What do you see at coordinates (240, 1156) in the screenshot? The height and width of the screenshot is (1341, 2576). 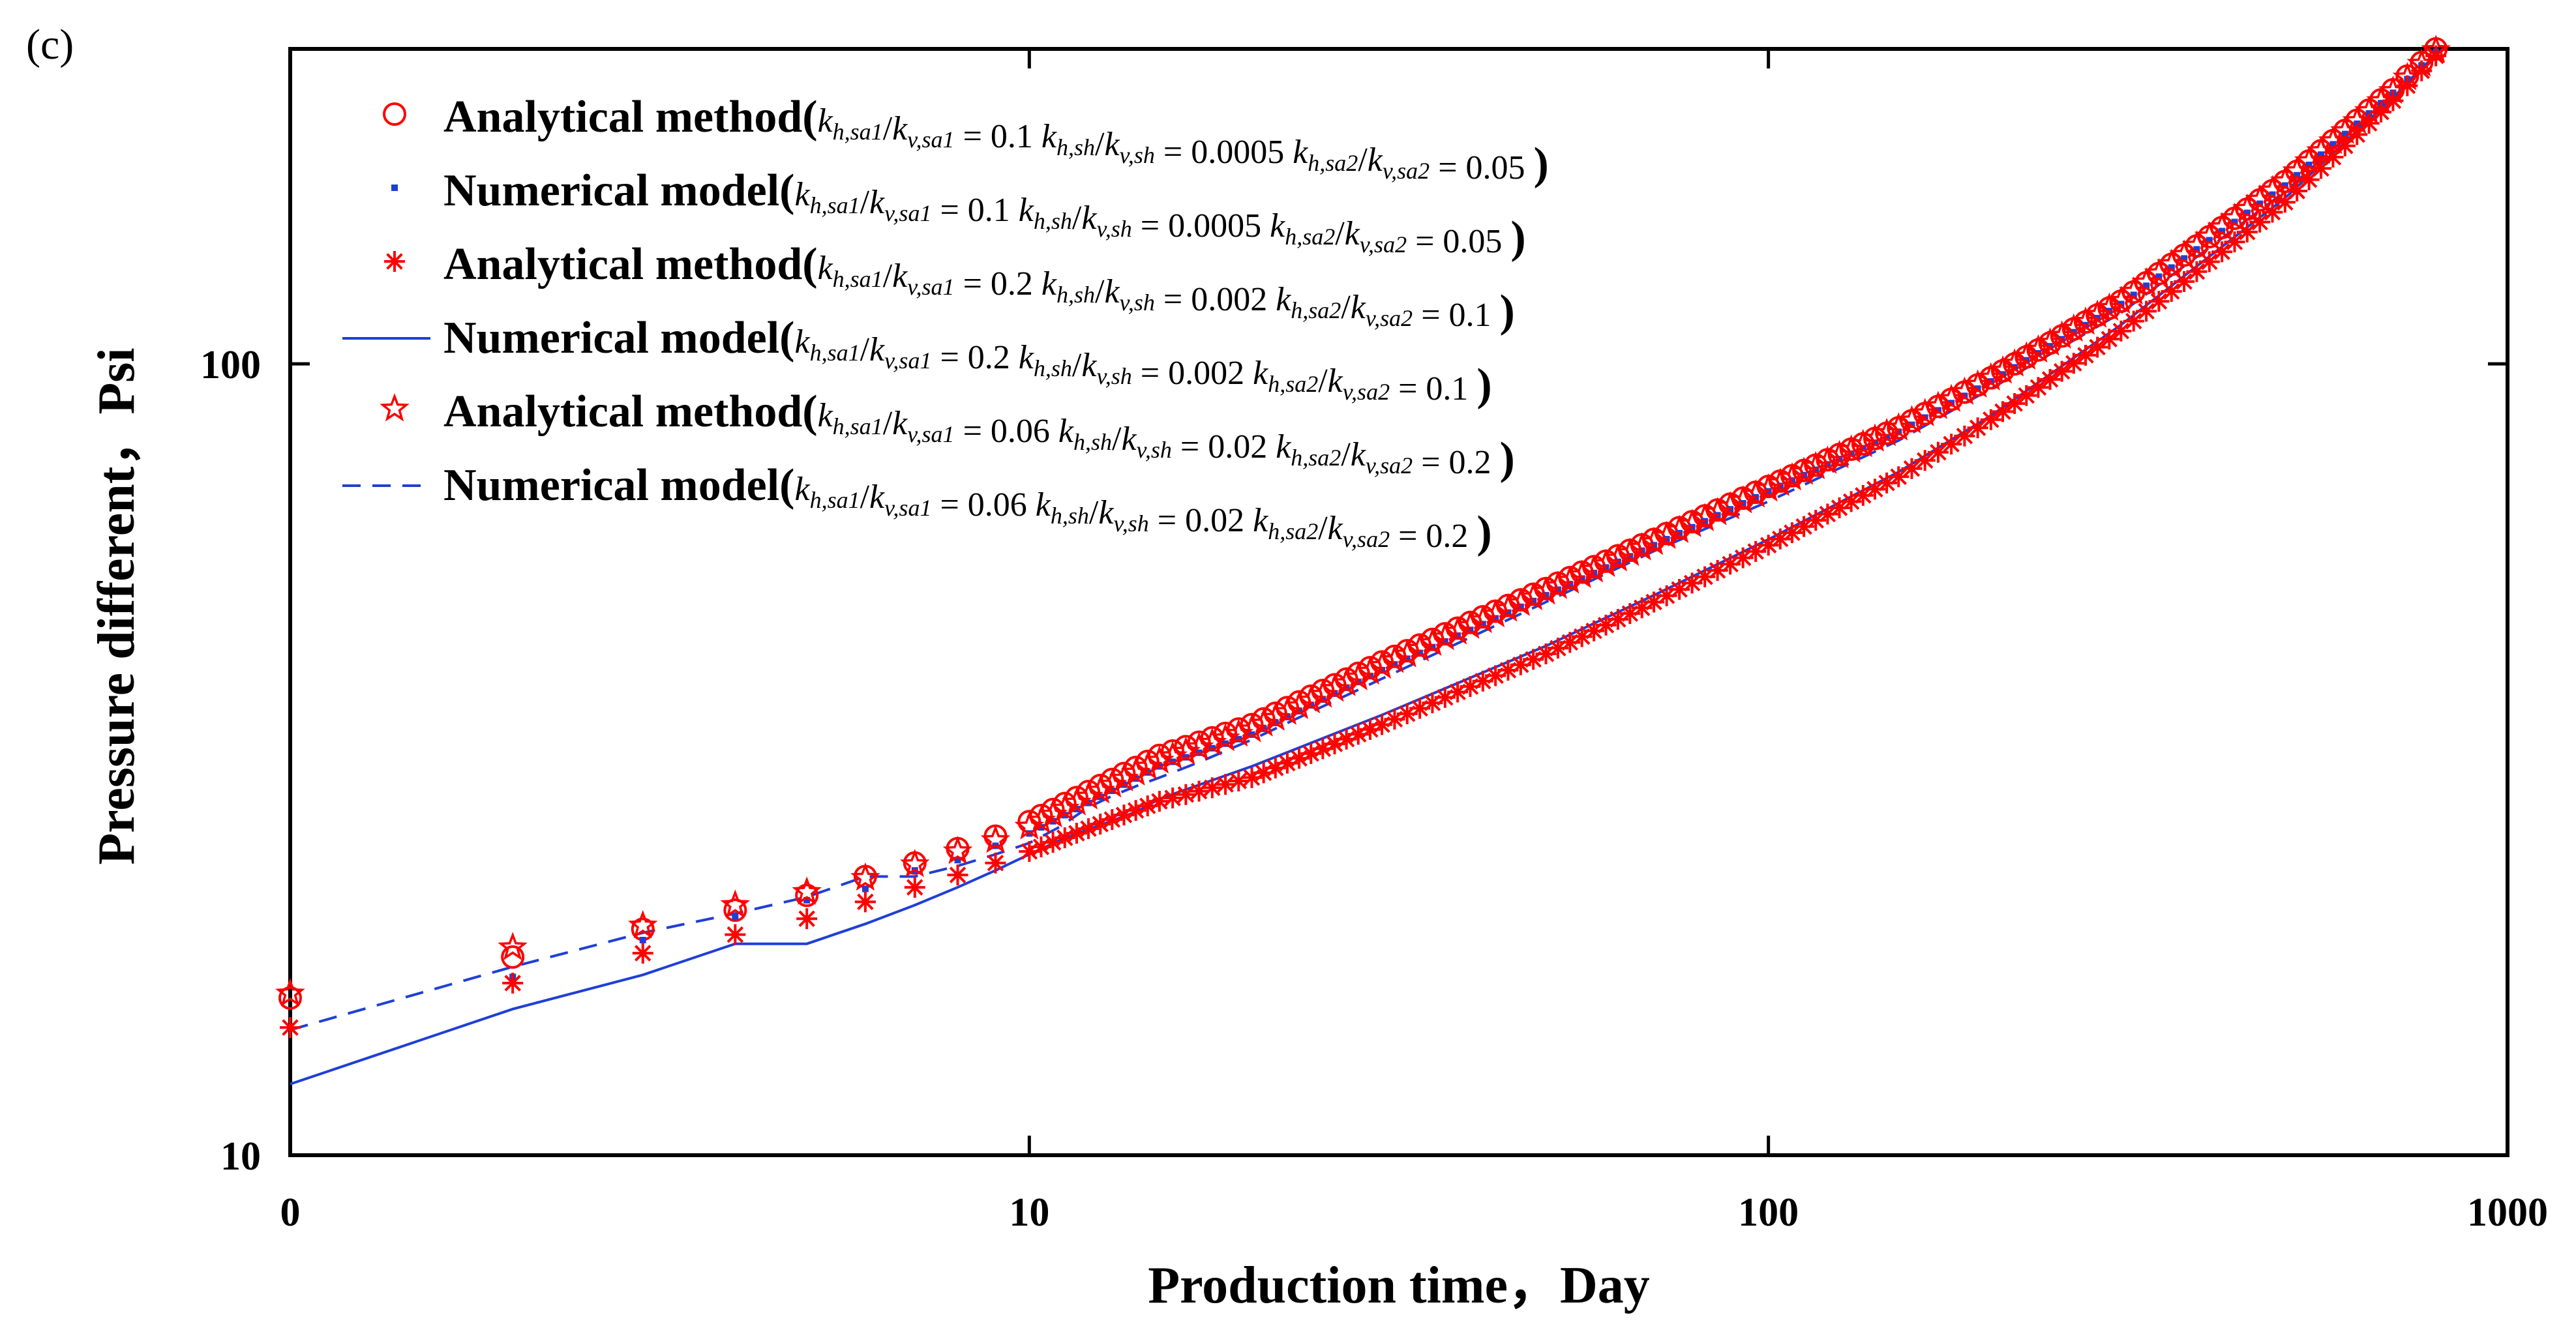 I see `y-tick-label: 10` at bounding box center [240, 1156].